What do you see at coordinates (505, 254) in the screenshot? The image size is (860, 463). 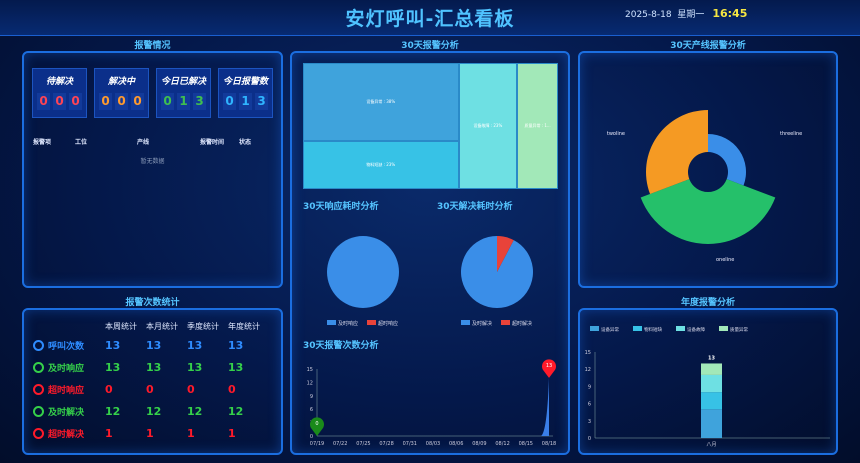 I see `pie-slice` at bounding box center [505, 254].